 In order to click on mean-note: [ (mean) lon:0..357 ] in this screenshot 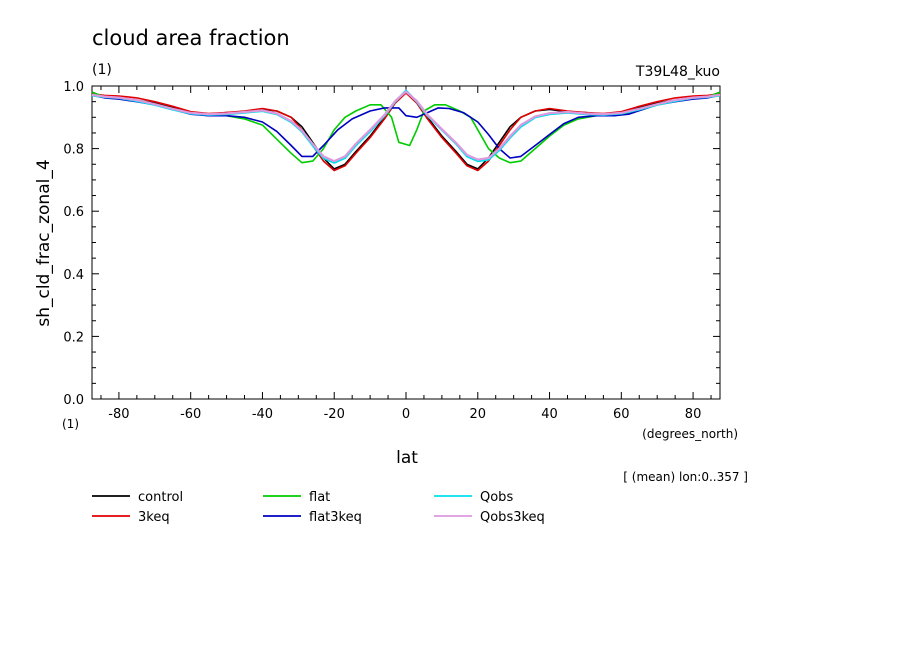, I will do `click(685, 477)`.